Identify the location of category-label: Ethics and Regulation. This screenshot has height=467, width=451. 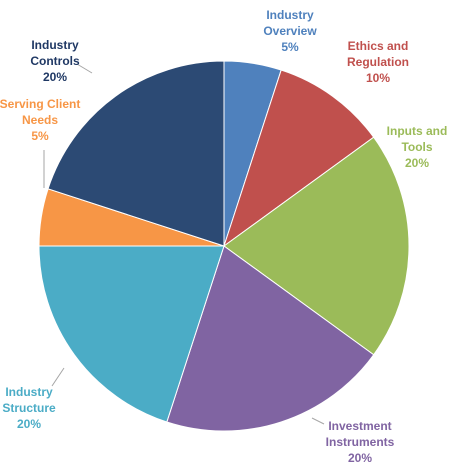
(378, 54).